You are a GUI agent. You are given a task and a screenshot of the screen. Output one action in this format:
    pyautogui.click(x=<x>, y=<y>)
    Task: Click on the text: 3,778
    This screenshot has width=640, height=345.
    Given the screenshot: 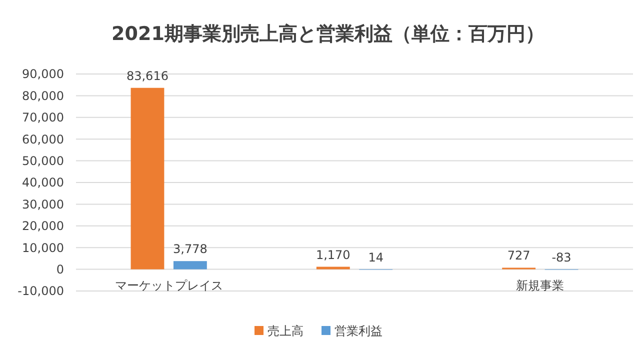 What is the action you would take?
    pyautogui.click(x=190, y=249)
    